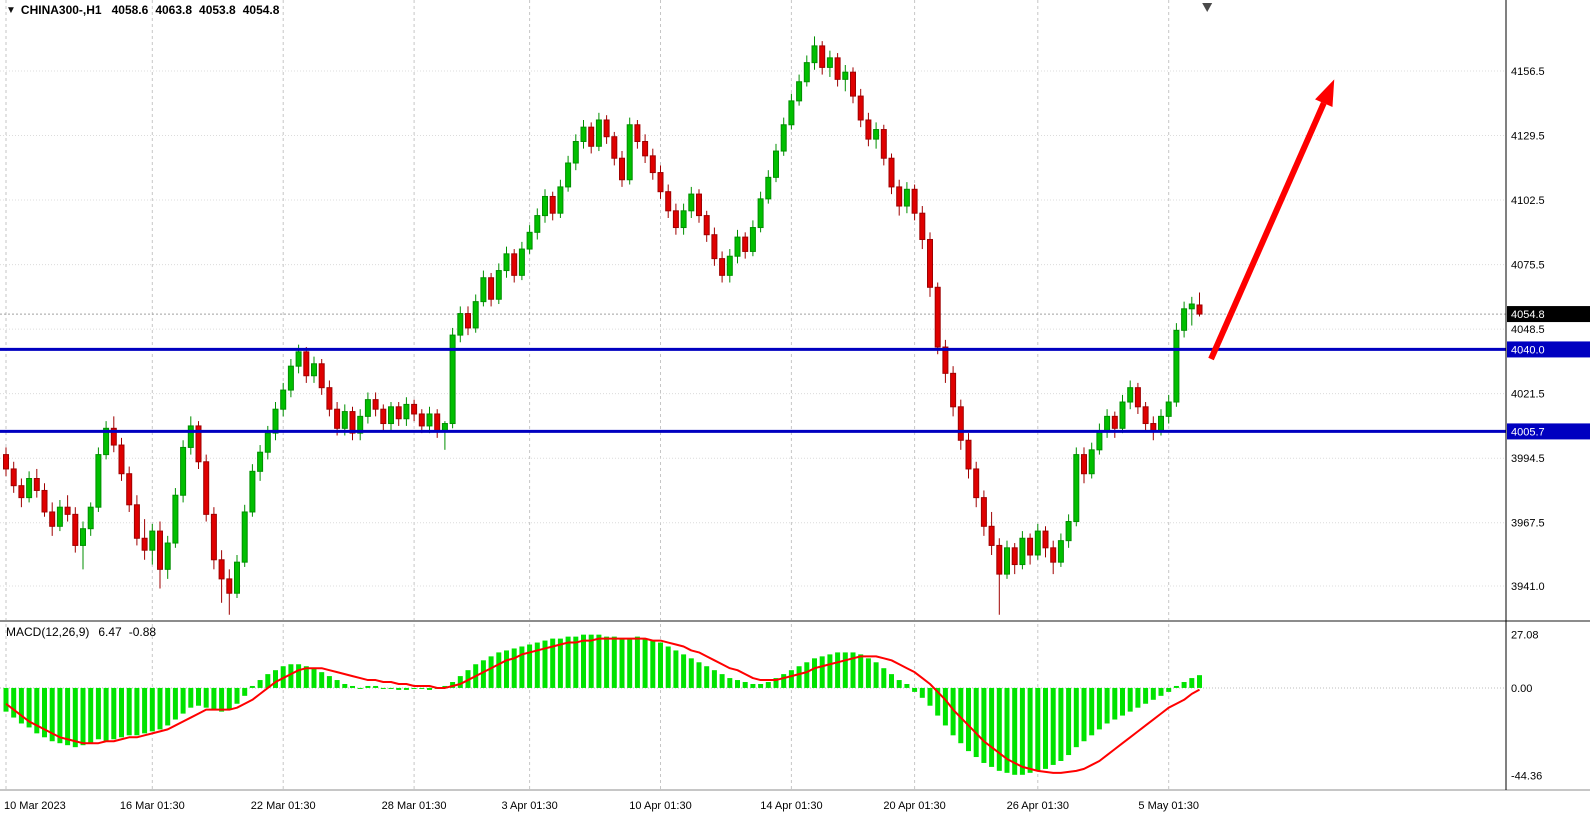 The width and height of the screenshot is (1590, 825). I want to click on time-tick-label: 26 Apr 01:30, so click(1038, 806).